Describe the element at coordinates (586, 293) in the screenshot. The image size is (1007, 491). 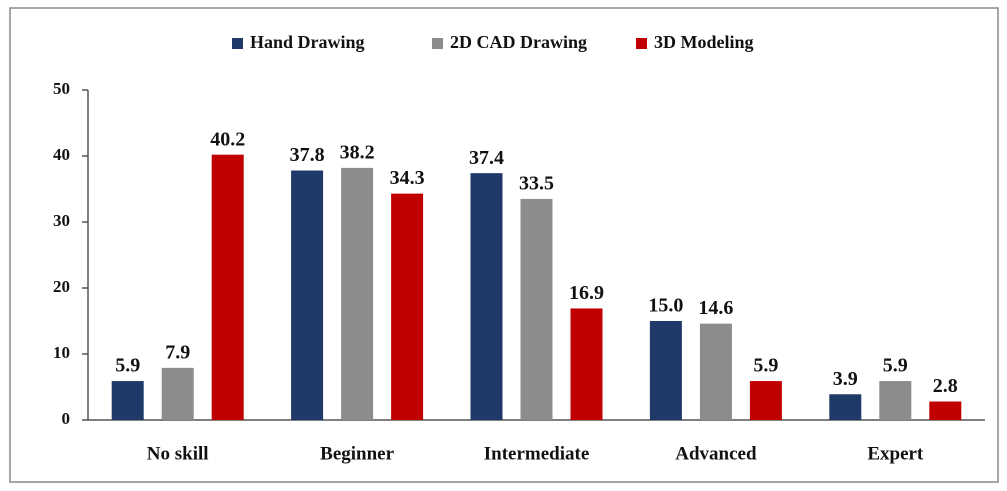
I see `value-label: 16.9` at that location.